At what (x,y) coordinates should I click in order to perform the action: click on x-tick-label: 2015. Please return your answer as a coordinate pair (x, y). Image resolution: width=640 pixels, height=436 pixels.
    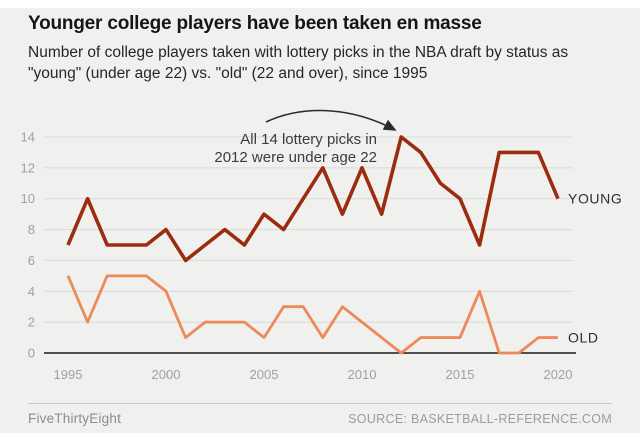
    Looking at the image, I should click on (460, 374).